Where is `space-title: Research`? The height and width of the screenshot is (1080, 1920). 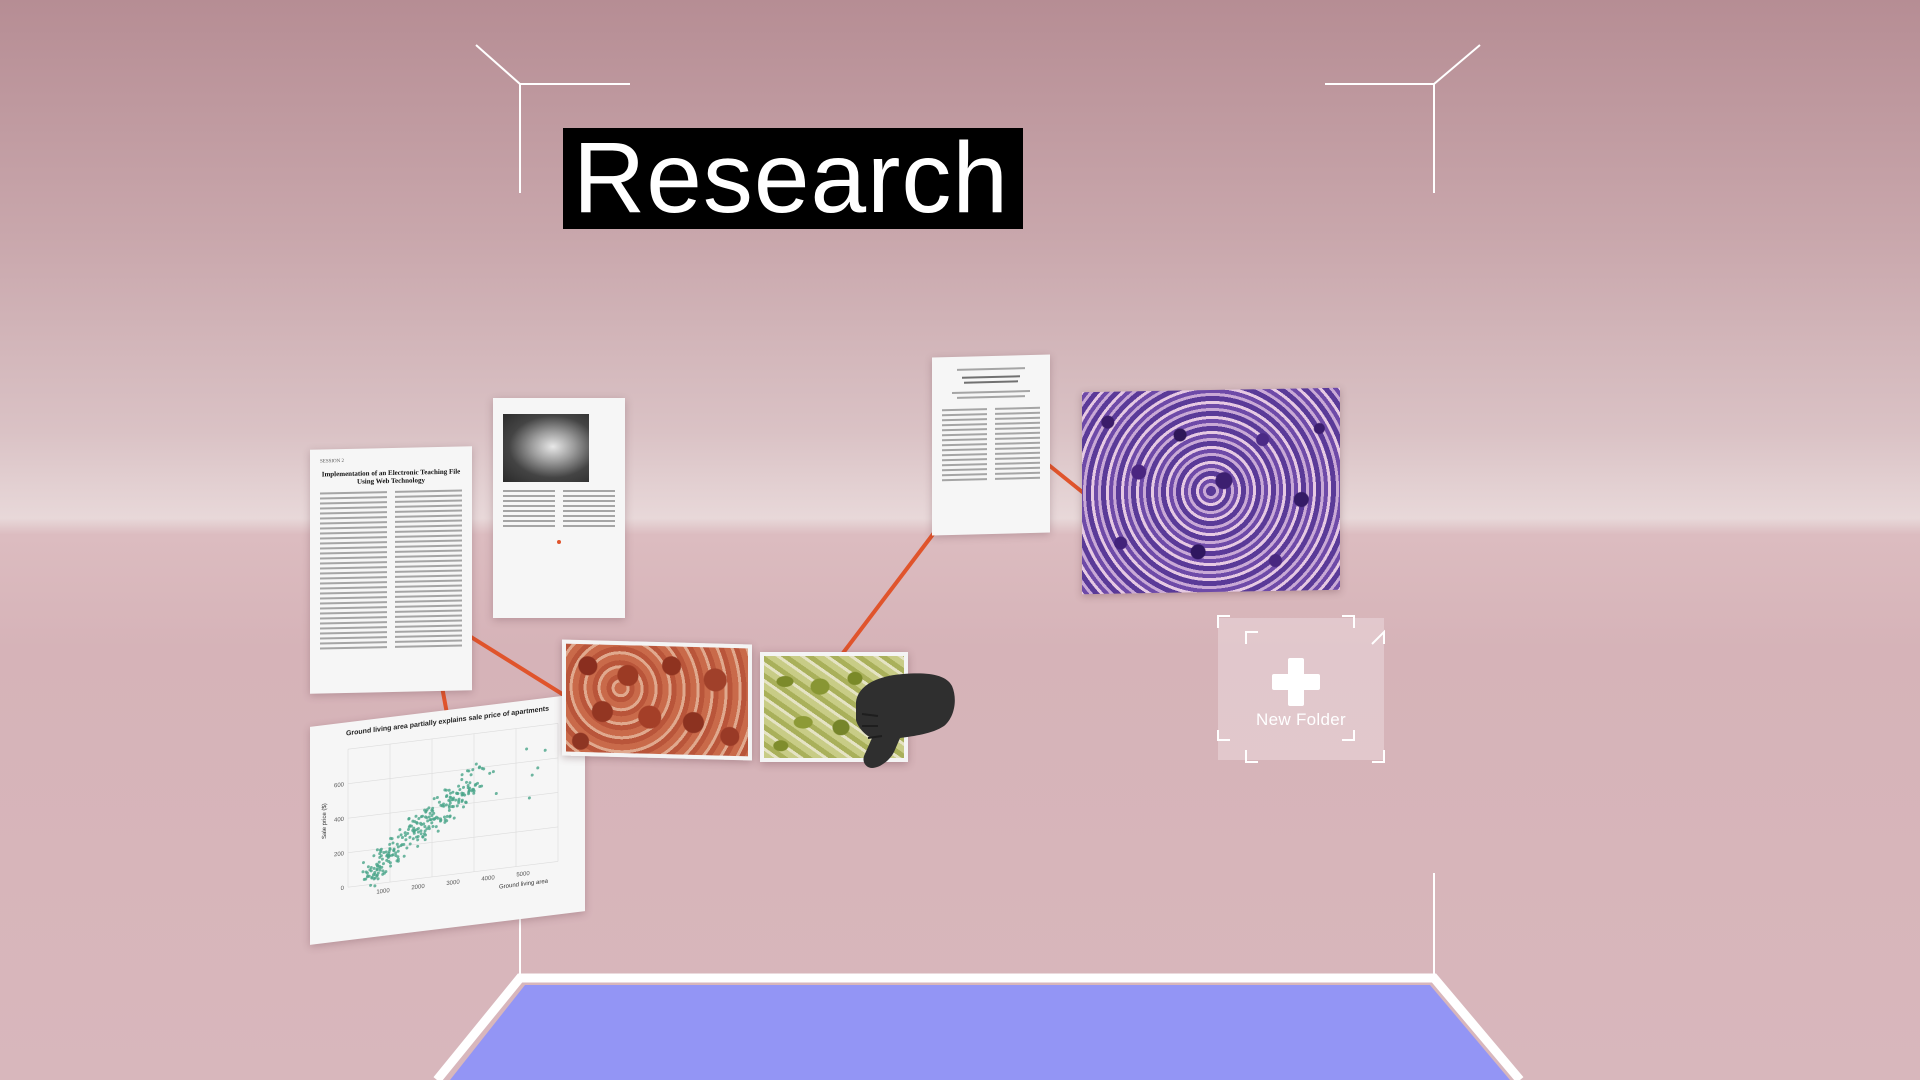 space-title: Research is located at coordinates (793, 178).